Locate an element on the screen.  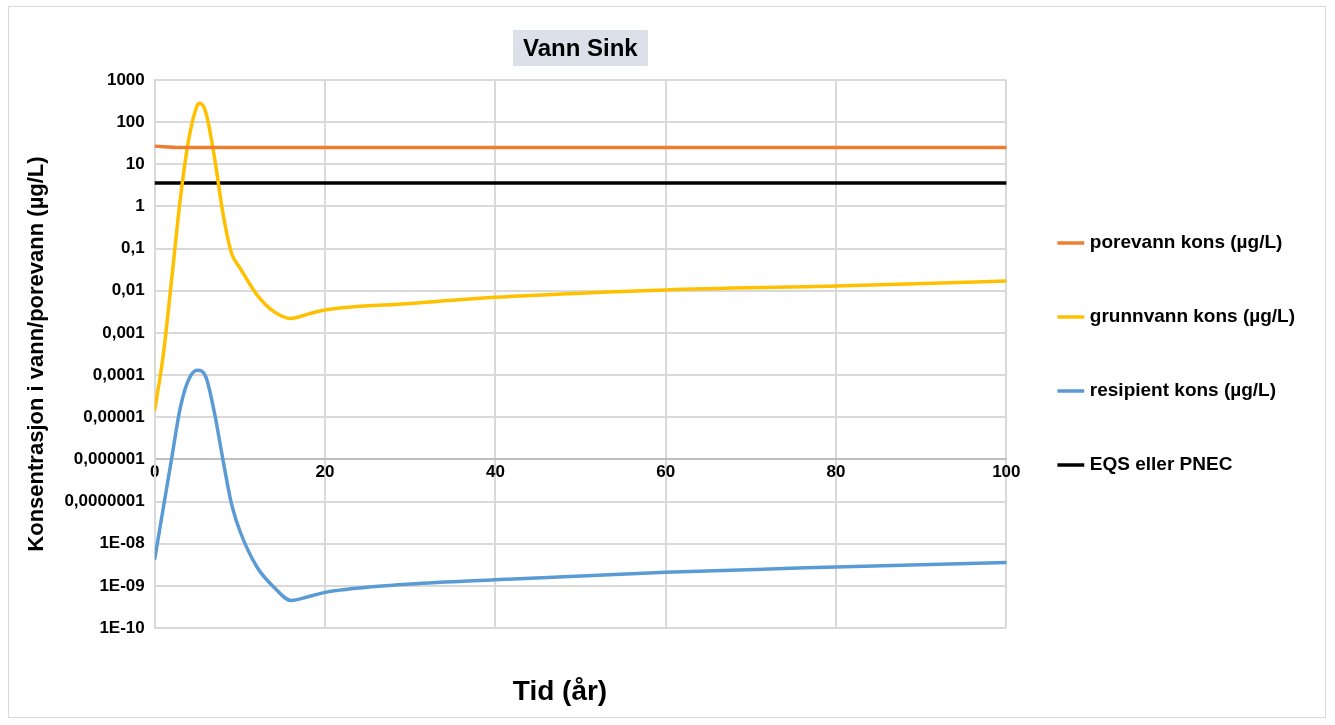
x-tick-label: 60 is located at coordinates (666, 472).